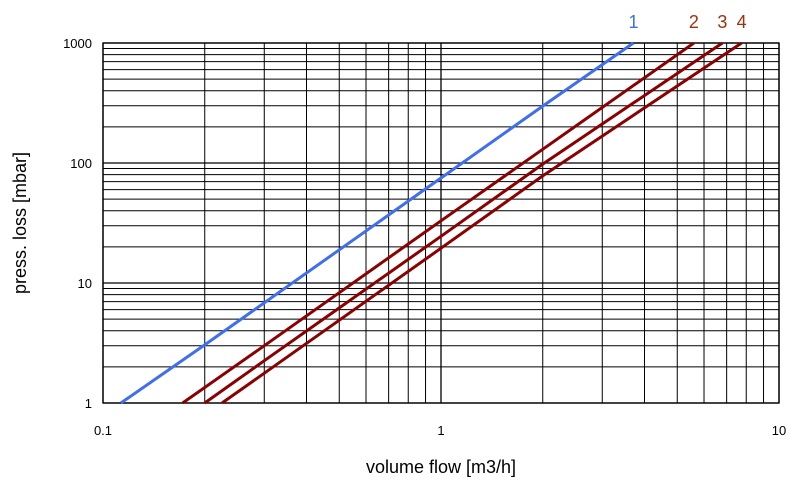 Image resolution: width=792 pixels, height=481 pixels. I want to click on y-axis-title: press. loss [mbar], so click(20, 223).